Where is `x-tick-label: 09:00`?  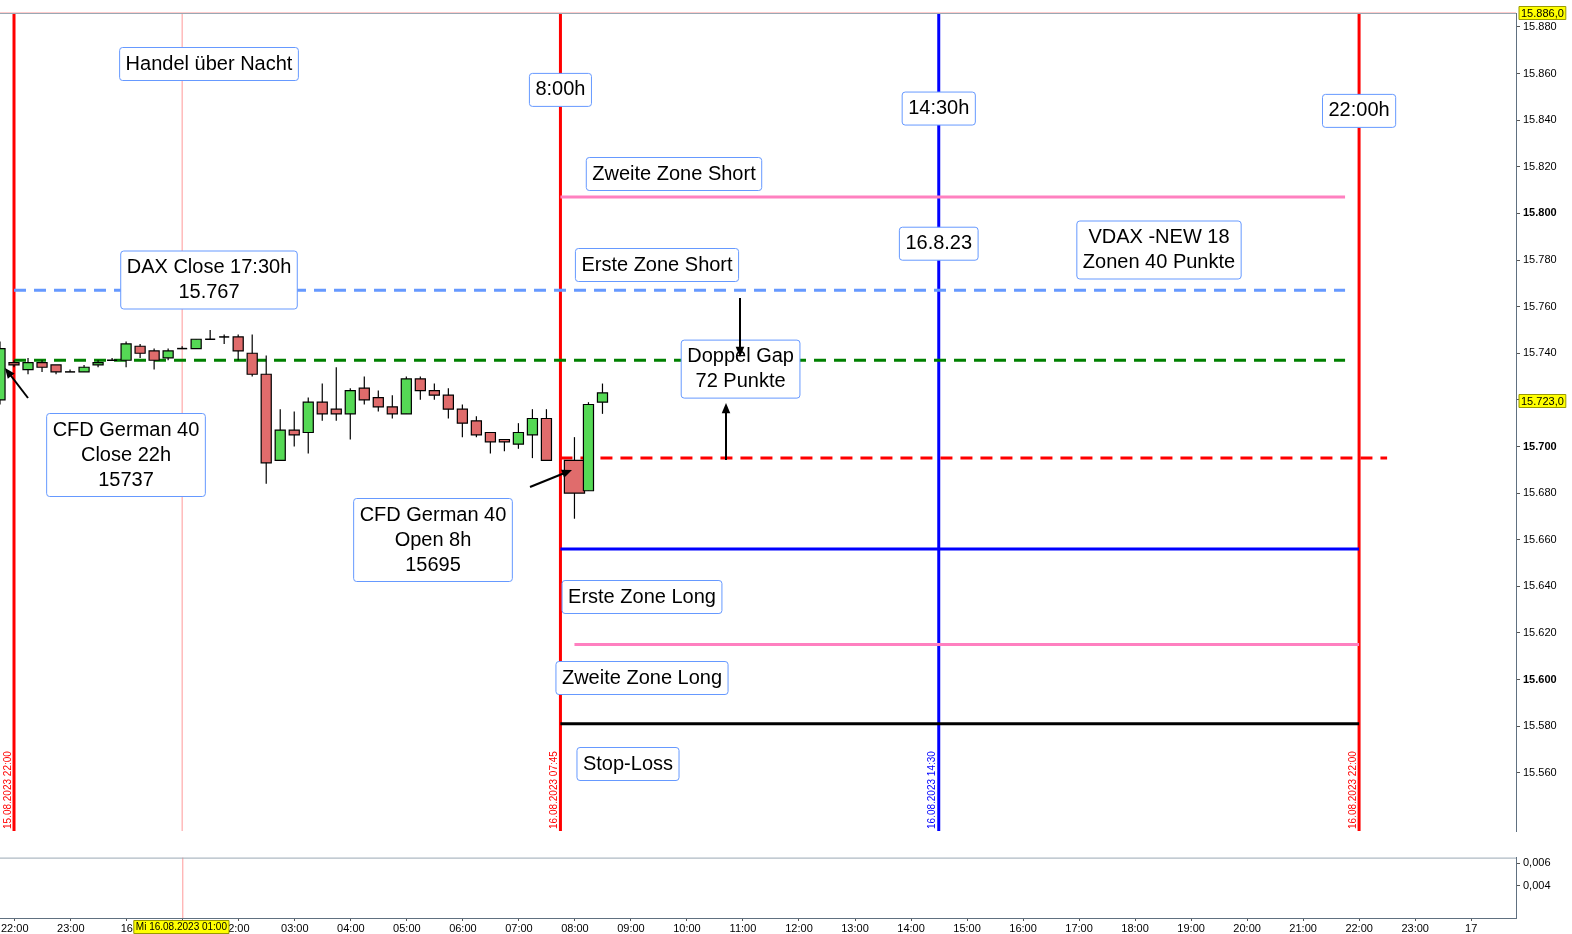 x-tick-label: 09:00 is located at coordinates (631, 927).